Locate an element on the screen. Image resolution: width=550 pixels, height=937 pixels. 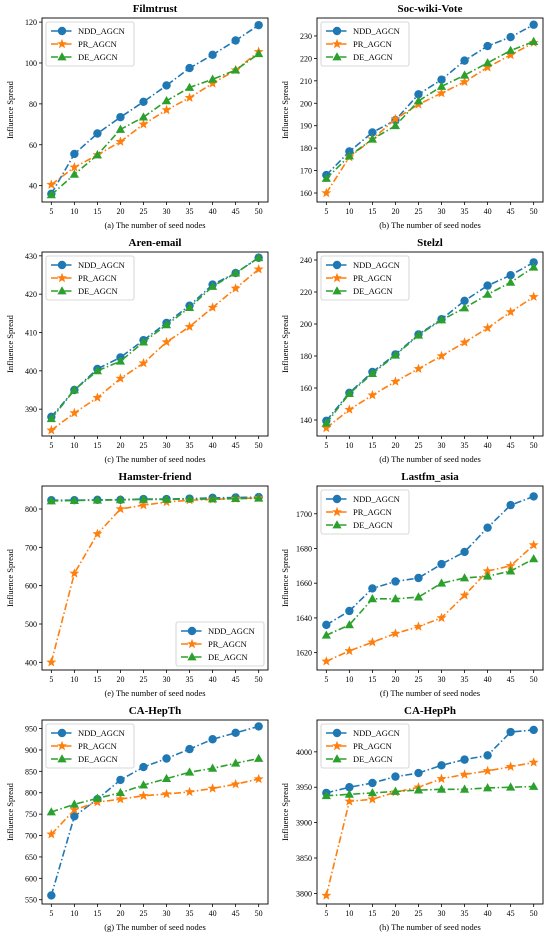
y-tick-label: 800 is located at coordinates (31, 793).